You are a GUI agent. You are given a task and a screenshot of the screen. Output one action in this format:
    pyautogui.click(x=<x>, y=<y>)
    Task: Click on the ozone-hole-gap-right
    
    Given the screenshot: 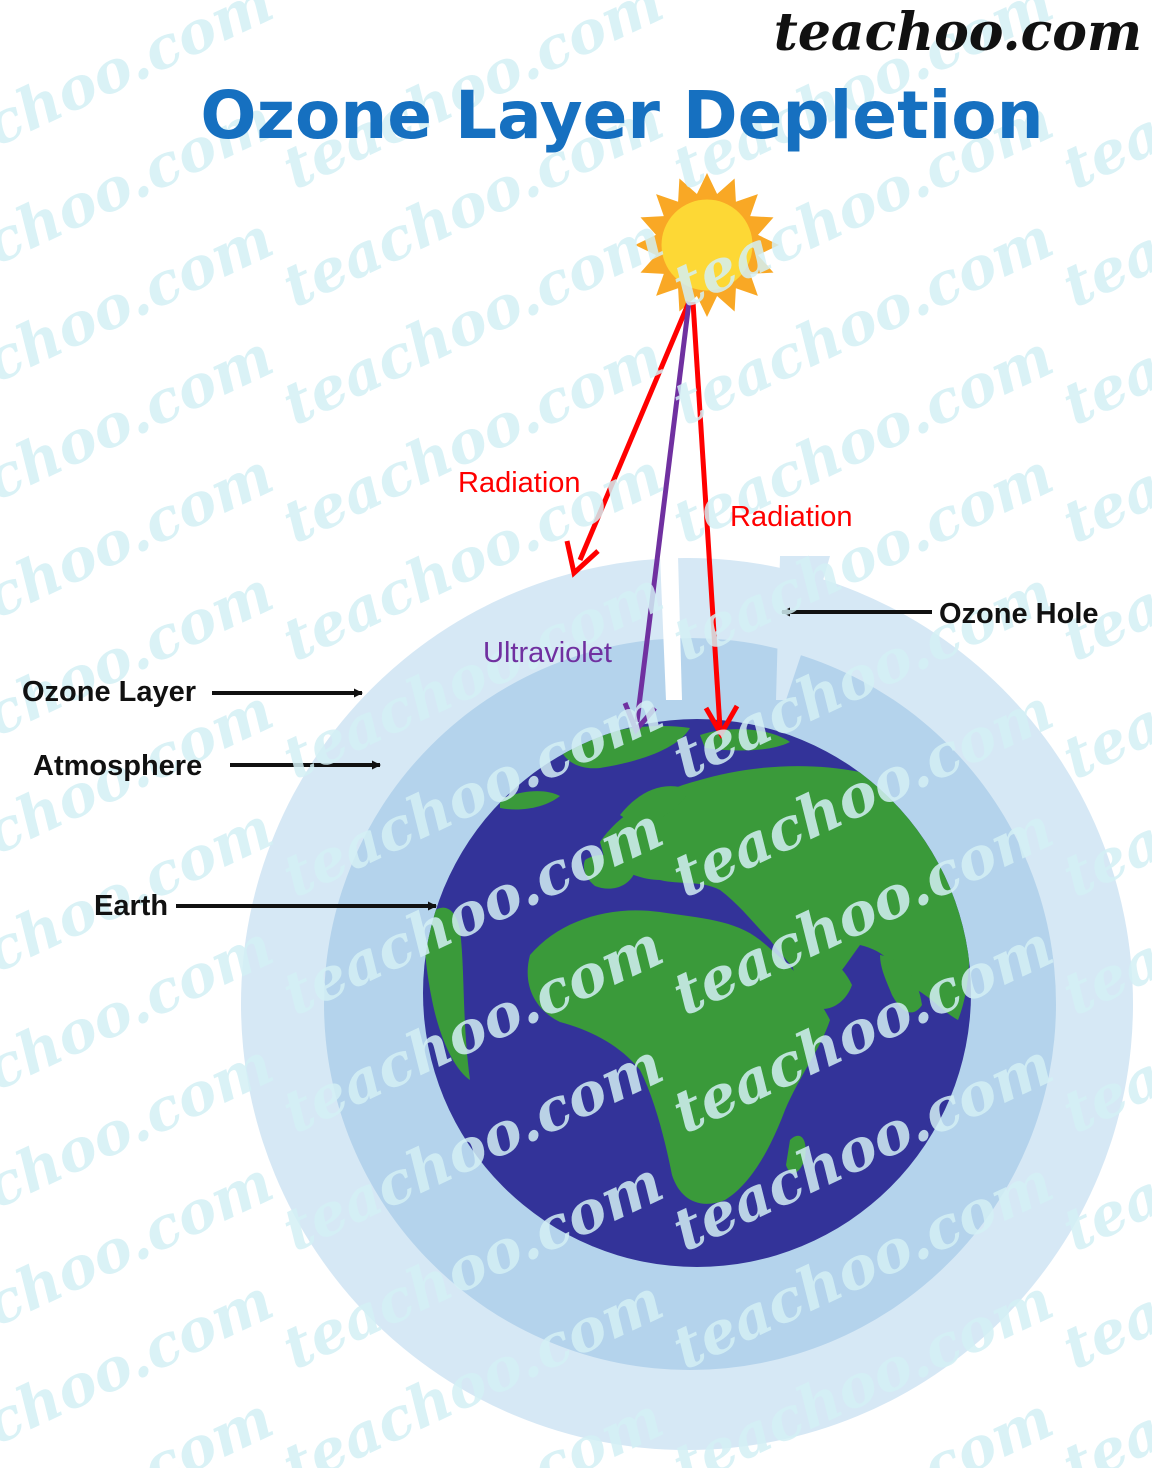 What is the action you would take?
    pyautogui.click(x=803, y=628)
    